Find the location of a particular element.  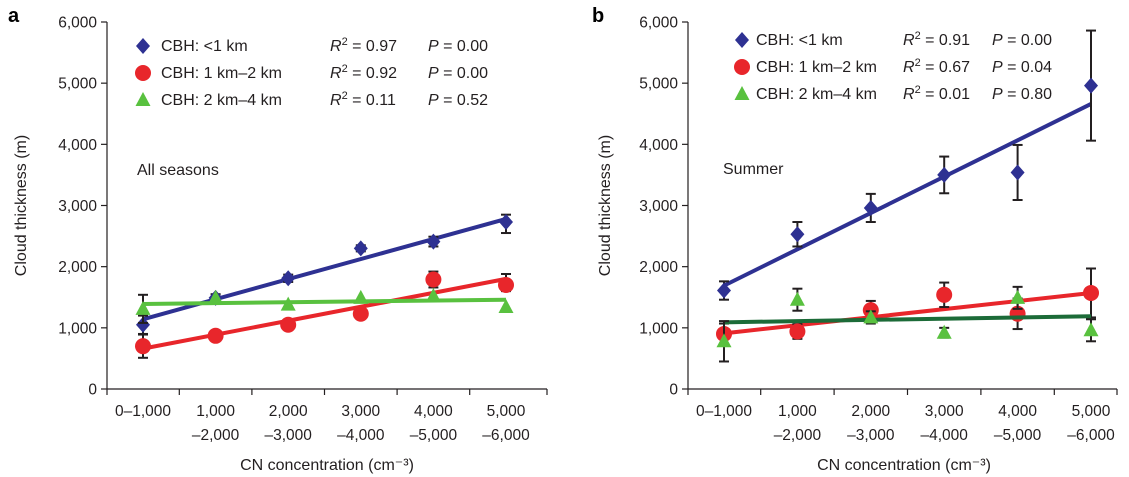

legend-entry: CBH: 1 km–2 km R2 = 0.67 P = 0.04 is located at coordinates (893, 66).